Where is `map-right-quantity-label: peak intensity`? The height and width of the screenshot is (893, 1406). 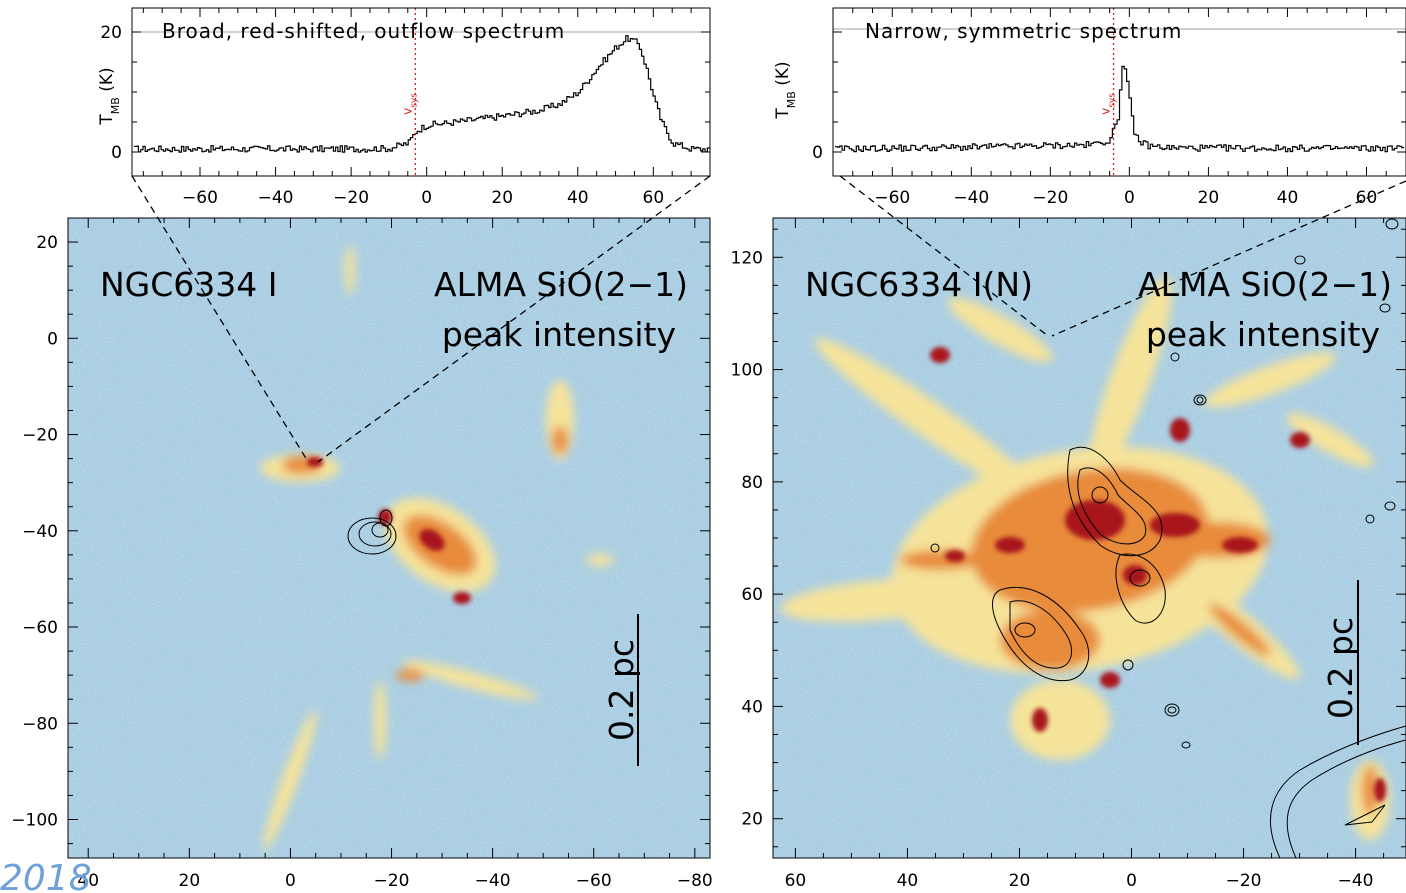 map-right-quantity-label: peak intensity is located at coordinates (1263, 334).